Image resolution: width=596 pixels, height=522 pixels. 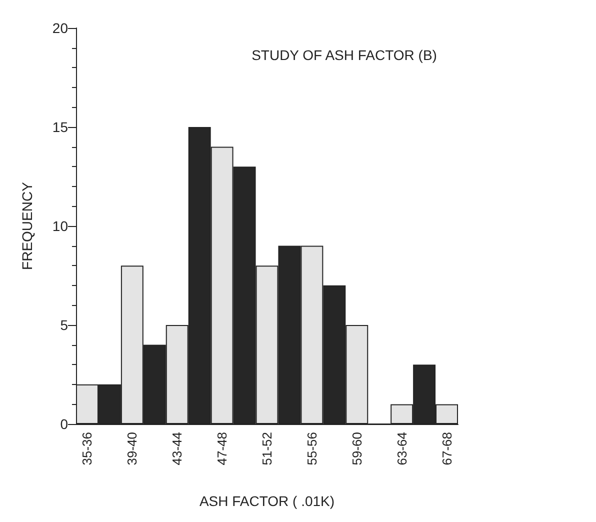 What do you see at coordinates (64, 325) in the screenshot?
I see `y-tick-label: 5` at bounding box center [64, 325].